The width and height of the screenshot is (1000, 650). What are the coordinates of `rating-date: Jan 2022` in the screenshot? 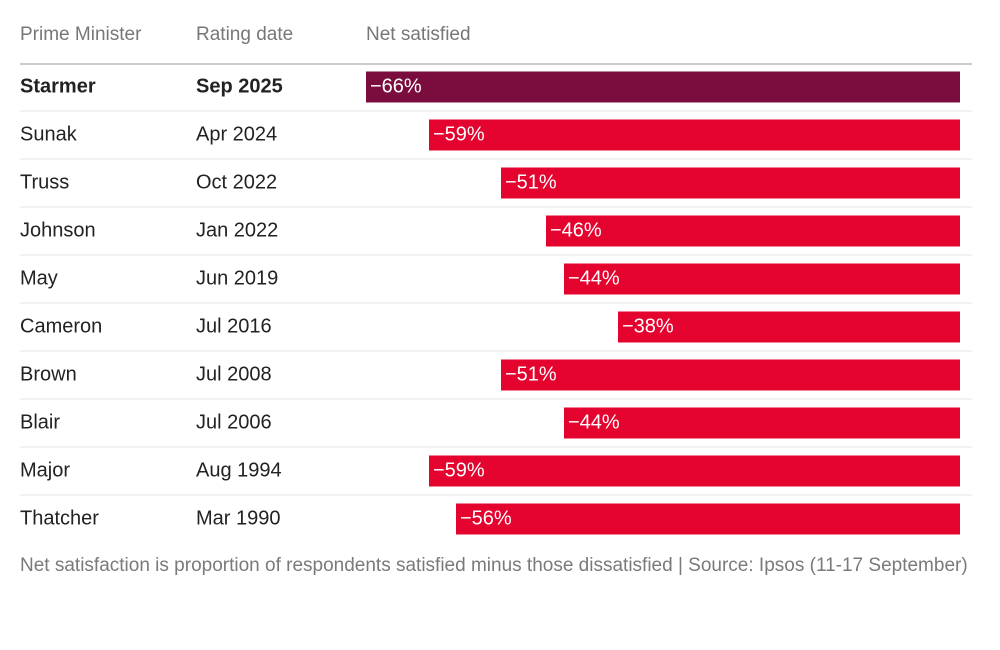 It's located at (237, 230).